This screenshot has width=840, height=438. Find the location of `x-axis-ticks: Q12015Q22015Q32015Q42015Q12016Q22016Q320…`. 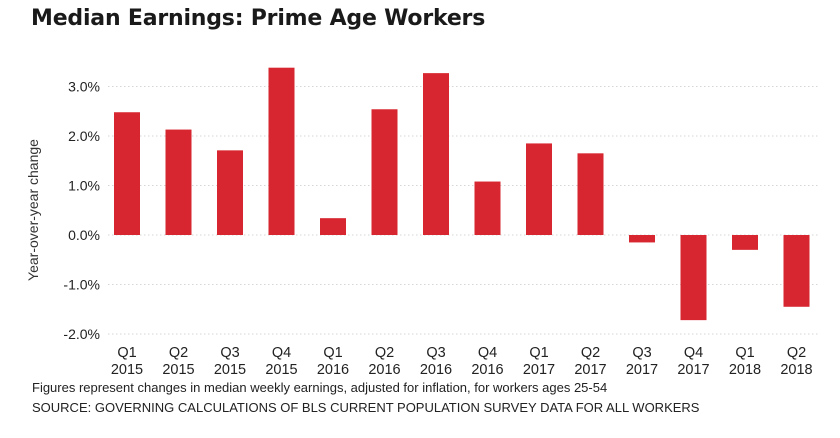

x-axis-ticks: Q12015Q22015Q32015Q42015Q12016Q22016Q320… is located at coordinates (462, 361).